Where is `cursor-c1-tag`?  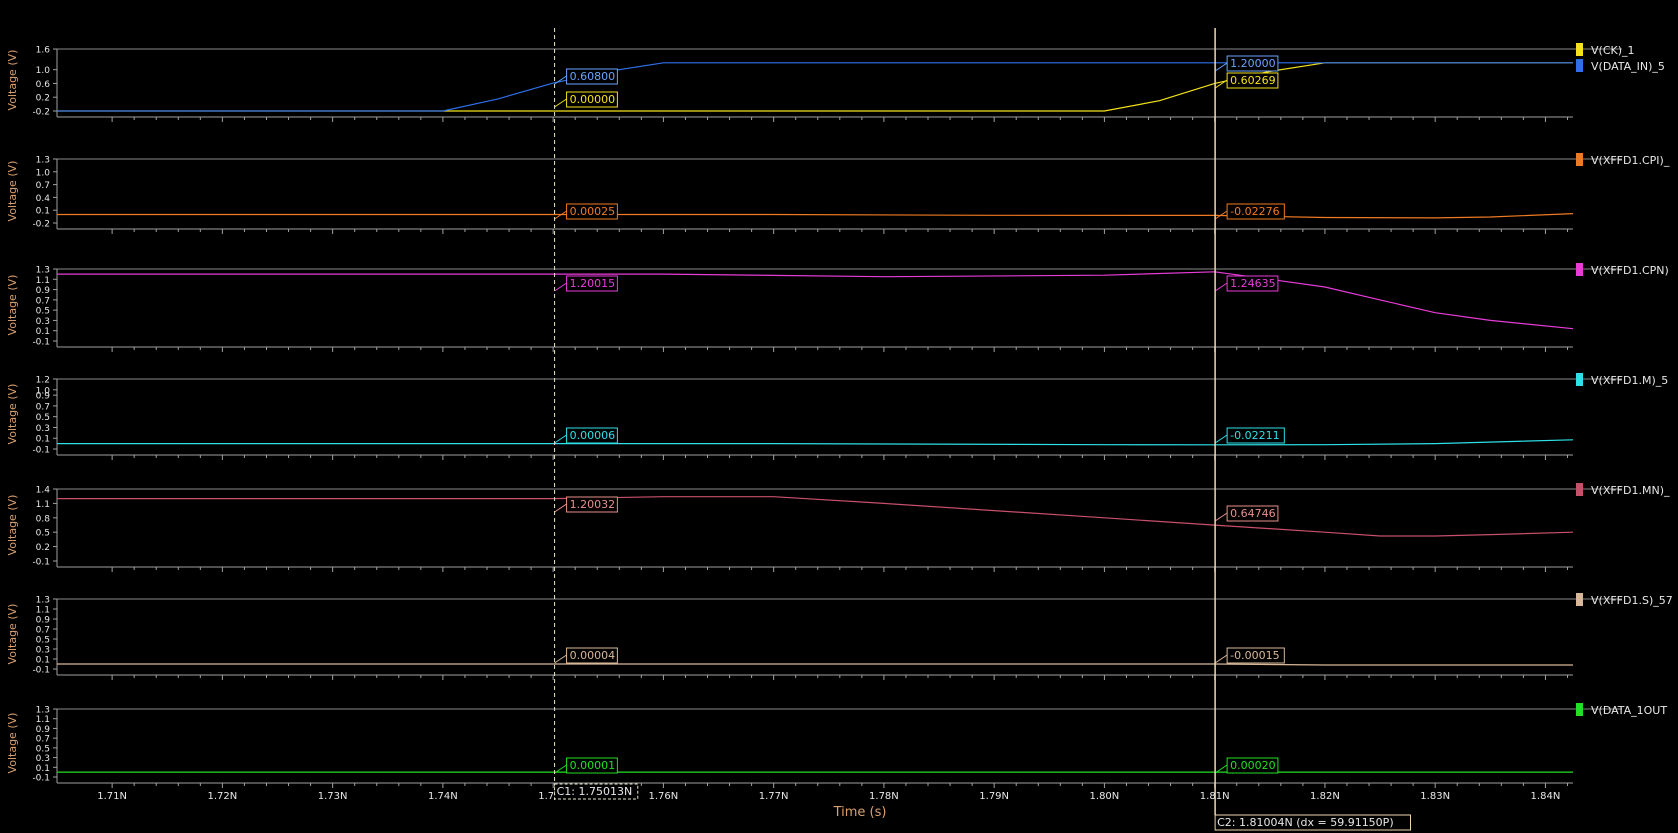 cursor-c1-tag is located at coordinates (596, 791).